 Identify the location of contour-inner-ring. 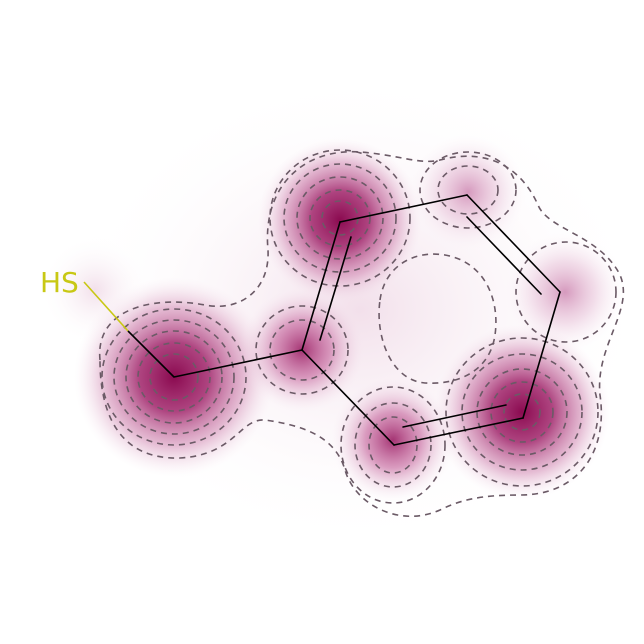
(437, 318).